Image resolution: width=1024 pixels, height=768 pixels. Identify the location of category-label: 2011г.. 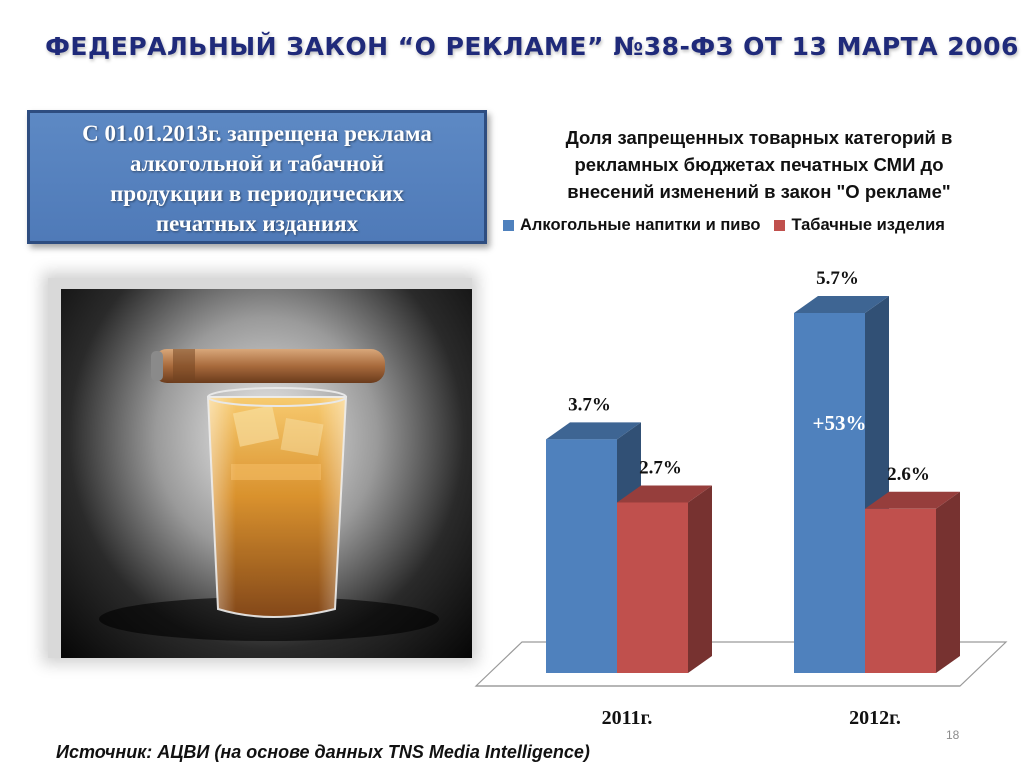
(627, 718).